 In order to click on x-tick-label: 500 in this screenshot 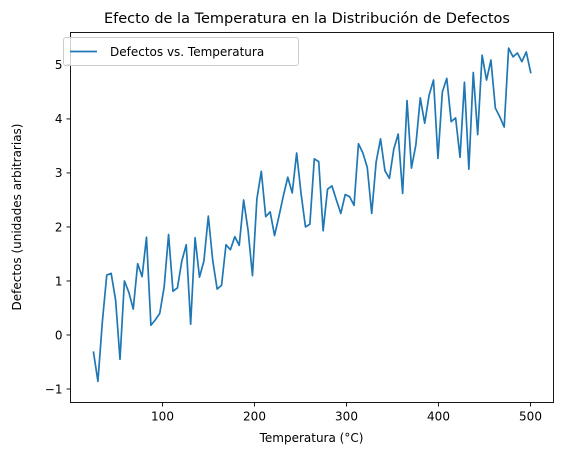, I will do `click(530, 417)`.